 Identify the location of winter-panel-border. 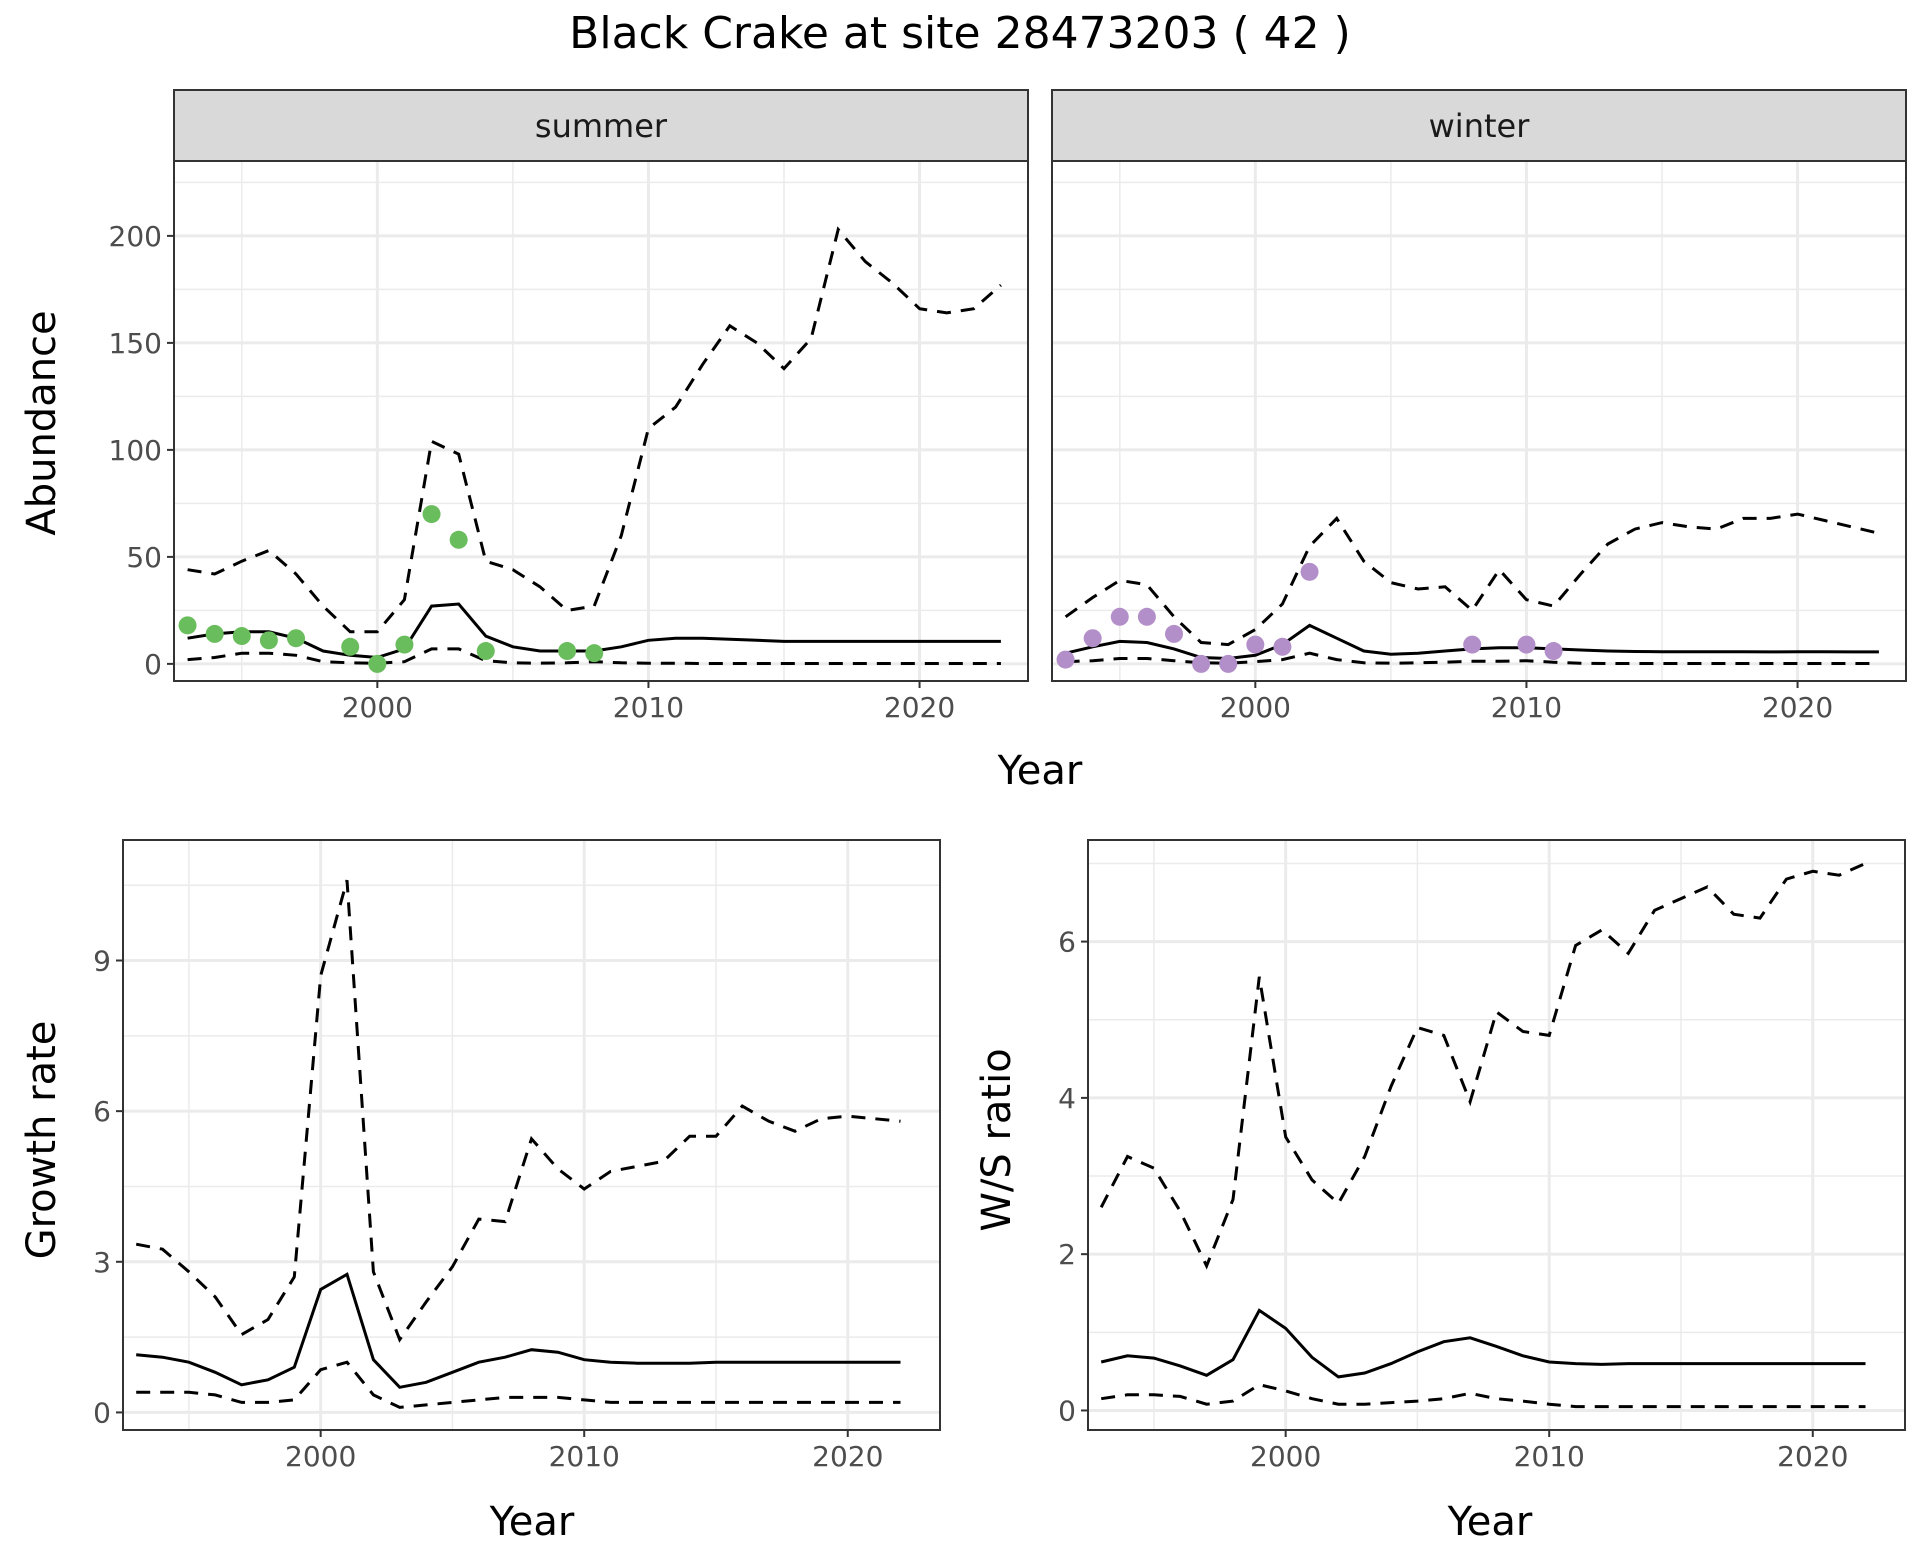
(1479, 421).